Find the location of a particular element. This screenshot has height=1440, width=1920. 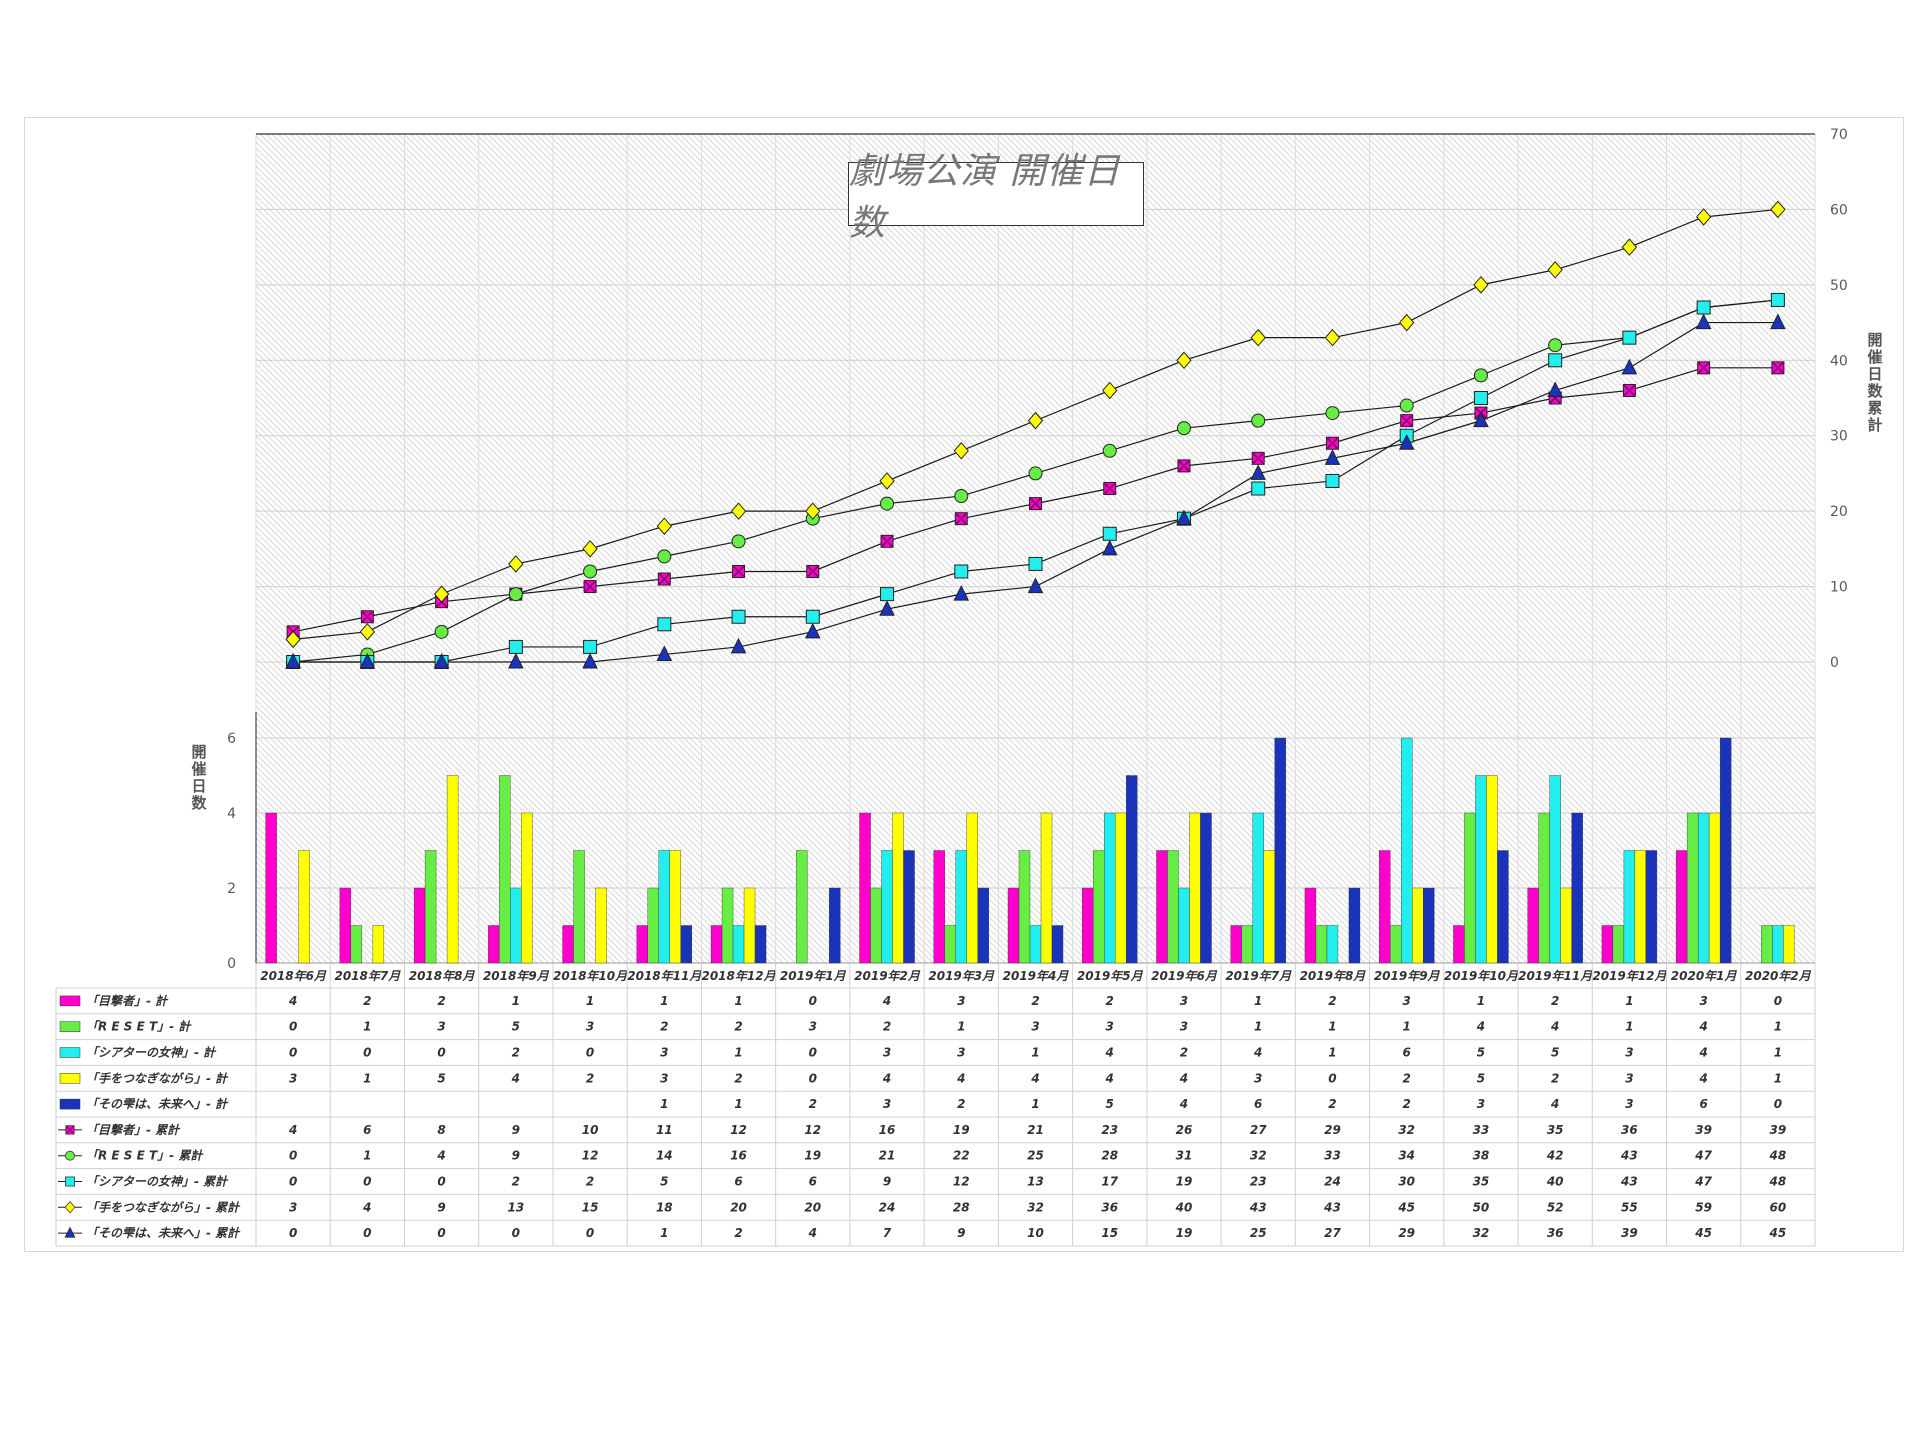

table-value: 13 is located at coordinates (515, 1207).